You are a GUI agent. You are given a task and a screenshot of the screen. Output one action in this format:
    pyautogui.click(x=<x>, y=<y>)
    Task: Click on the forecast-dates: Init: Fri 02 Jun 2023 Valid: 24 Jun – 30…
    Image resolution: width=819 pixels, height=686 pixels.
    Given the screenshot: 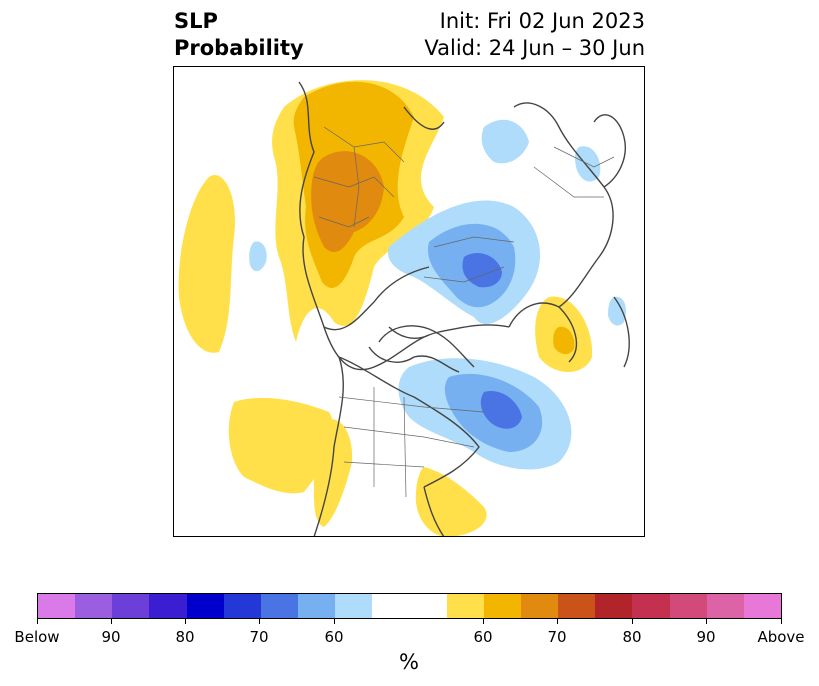 What is the action you would take?
    pyautogui.click(x=534, y=35)
    